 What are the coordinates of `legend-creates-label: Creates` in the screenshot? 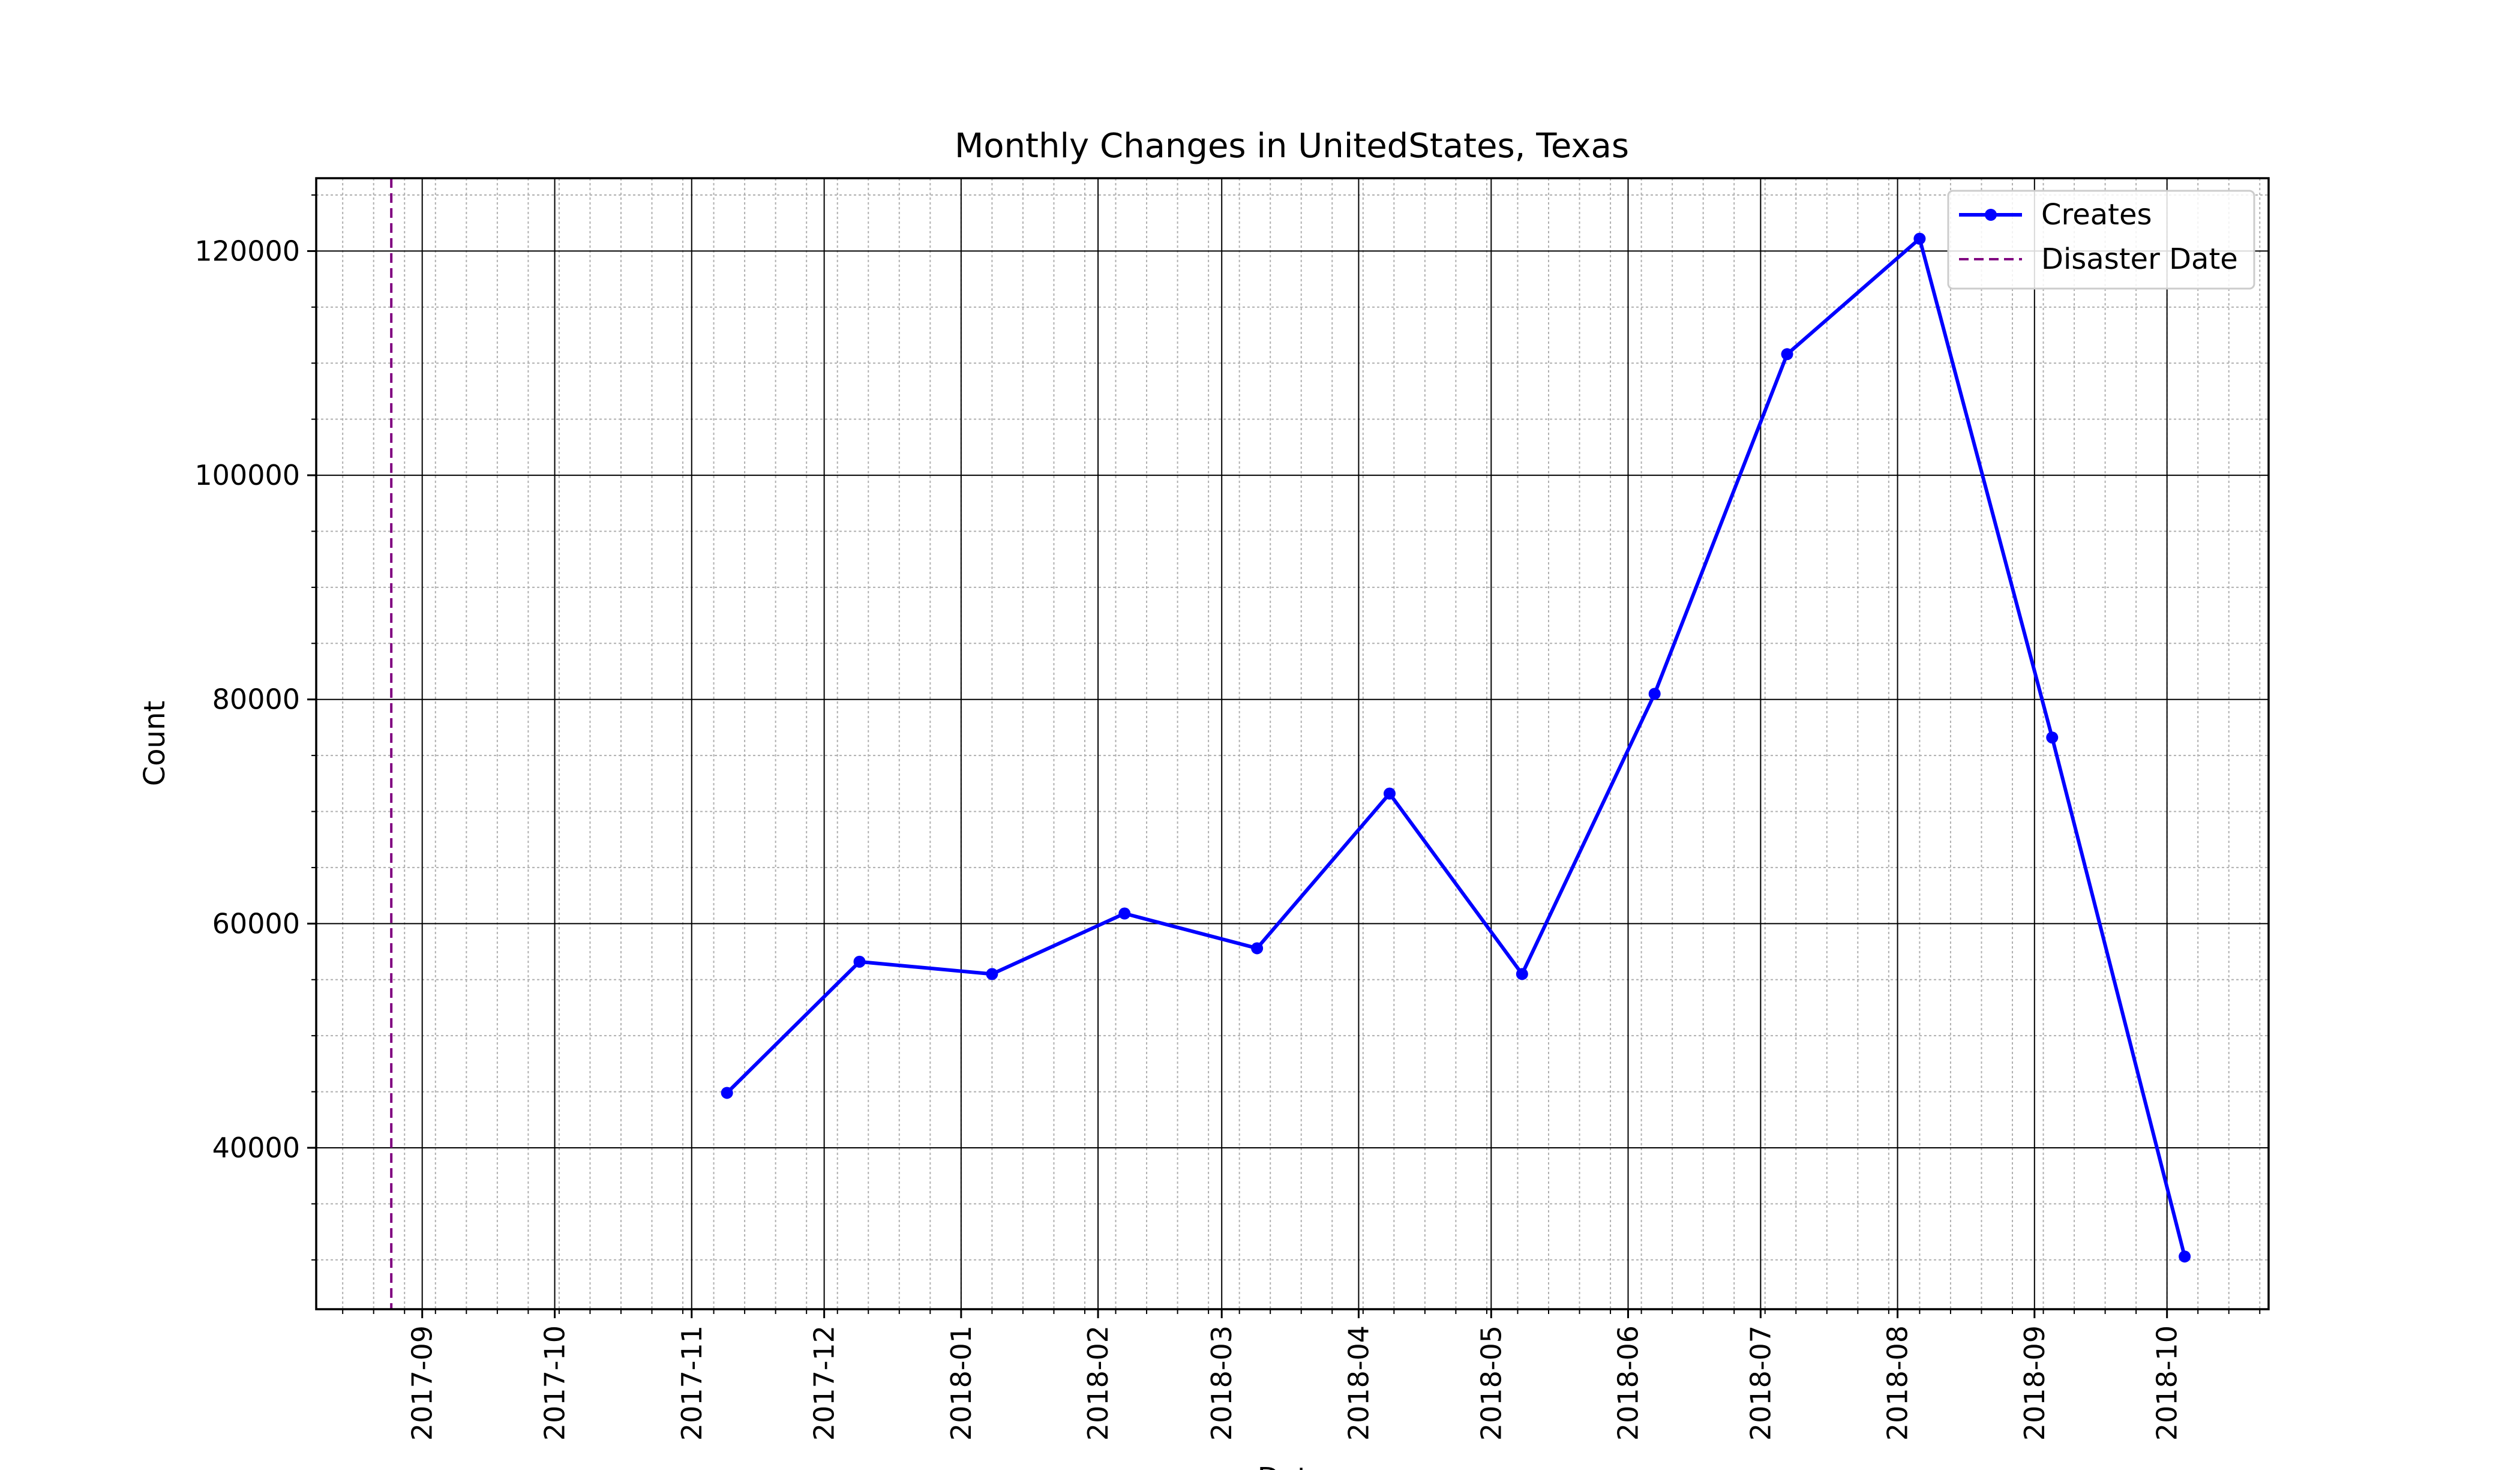 It's located at (2096, 215).